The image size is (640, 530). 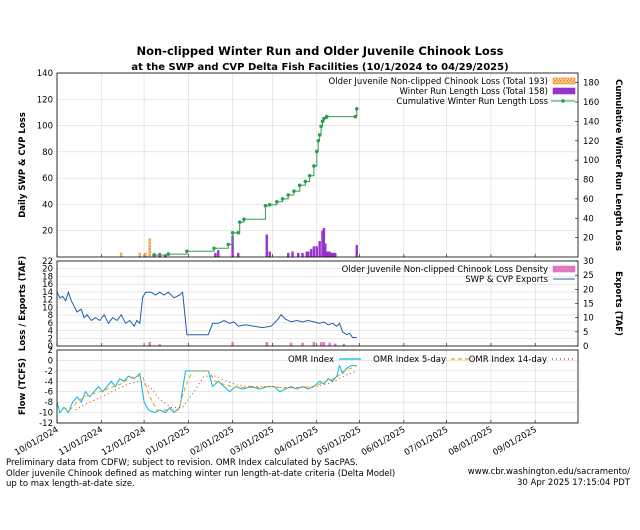 I want to click on right-tick-label: 20, so click(x=588, y=239).